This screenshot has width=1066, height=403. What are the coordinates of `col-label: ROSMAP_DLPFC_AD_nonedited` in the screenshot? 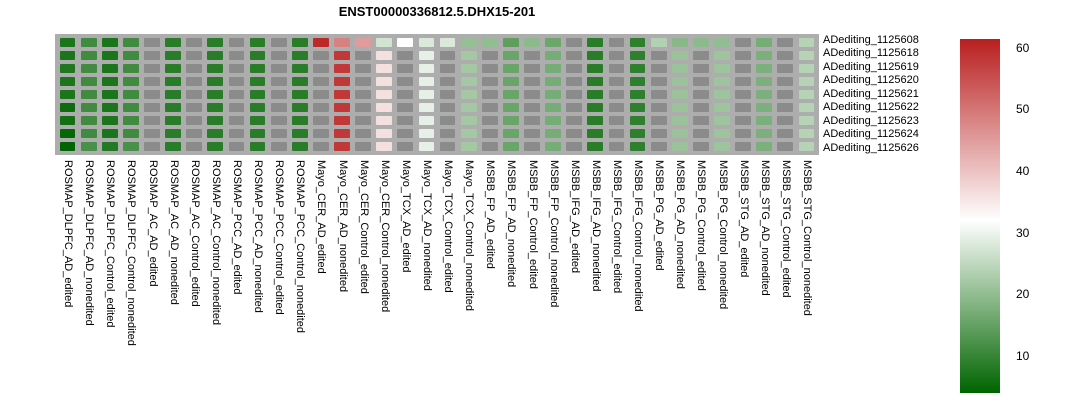 It's located at (89, 243).